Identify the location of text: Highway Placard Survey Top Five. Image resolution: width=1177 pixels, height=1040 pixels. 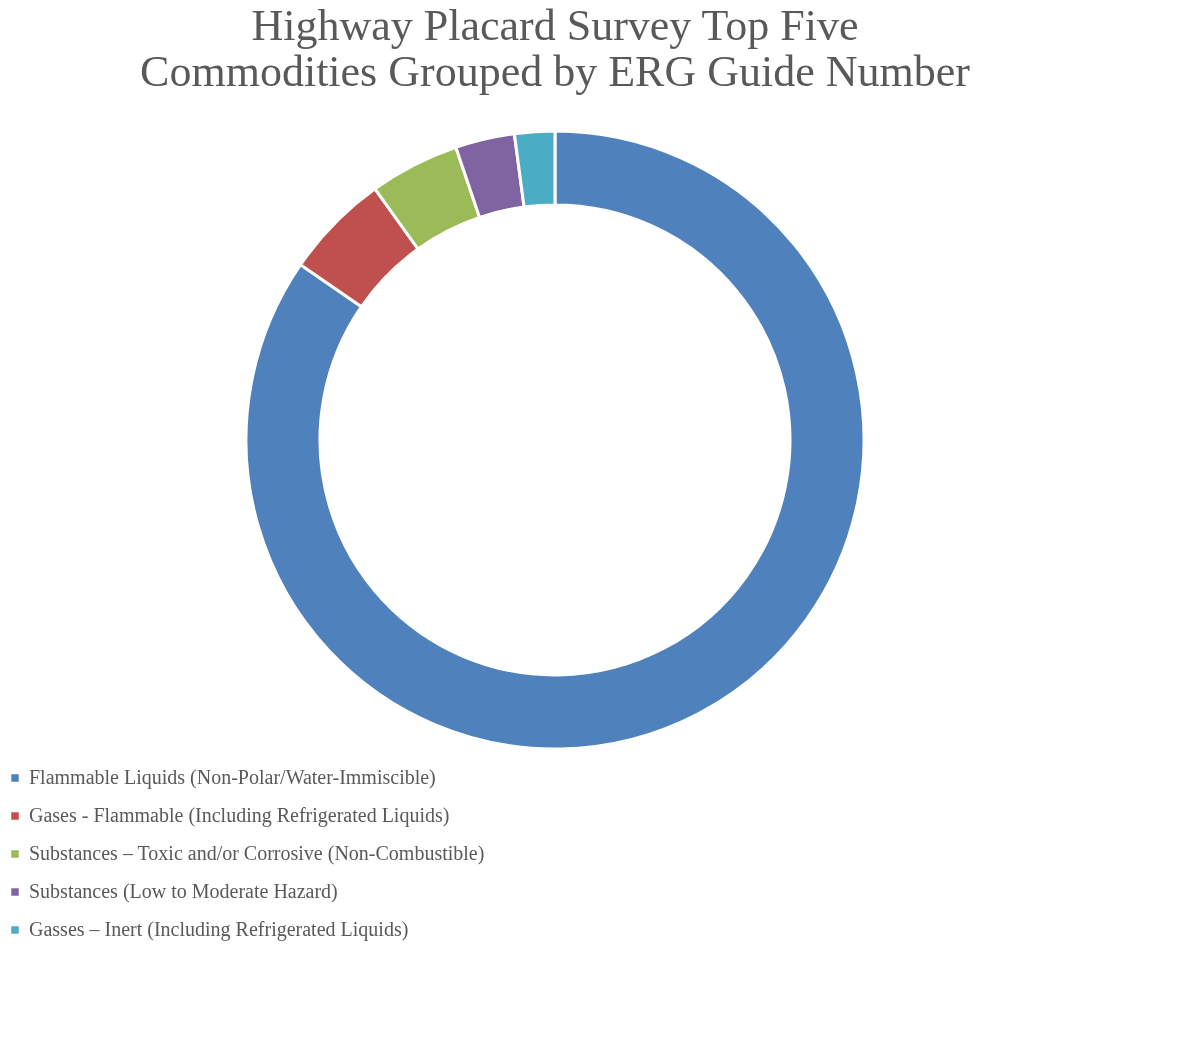
(555, 25).